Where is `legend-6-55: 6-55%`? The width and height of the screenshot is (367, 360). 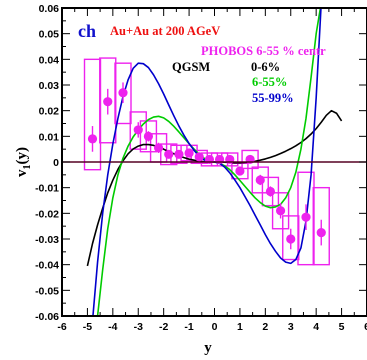 legend-6-55: 6-55% is located at coordinates (269, 82).